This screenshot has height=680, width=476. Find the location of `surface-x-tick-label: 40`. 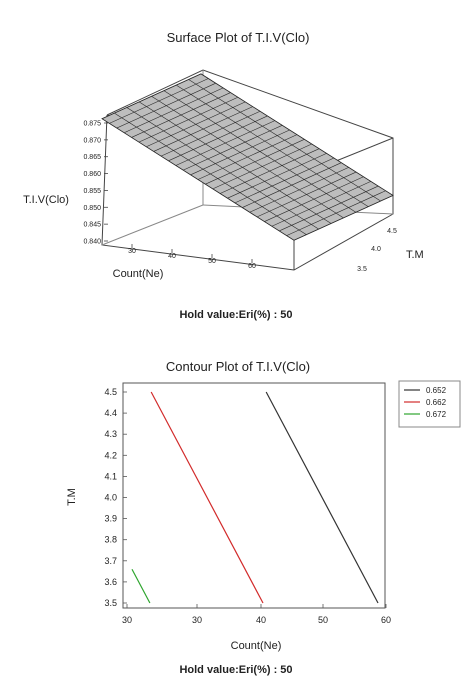

surface-x-tick-label: 40 is located at coordinates (172, 256).